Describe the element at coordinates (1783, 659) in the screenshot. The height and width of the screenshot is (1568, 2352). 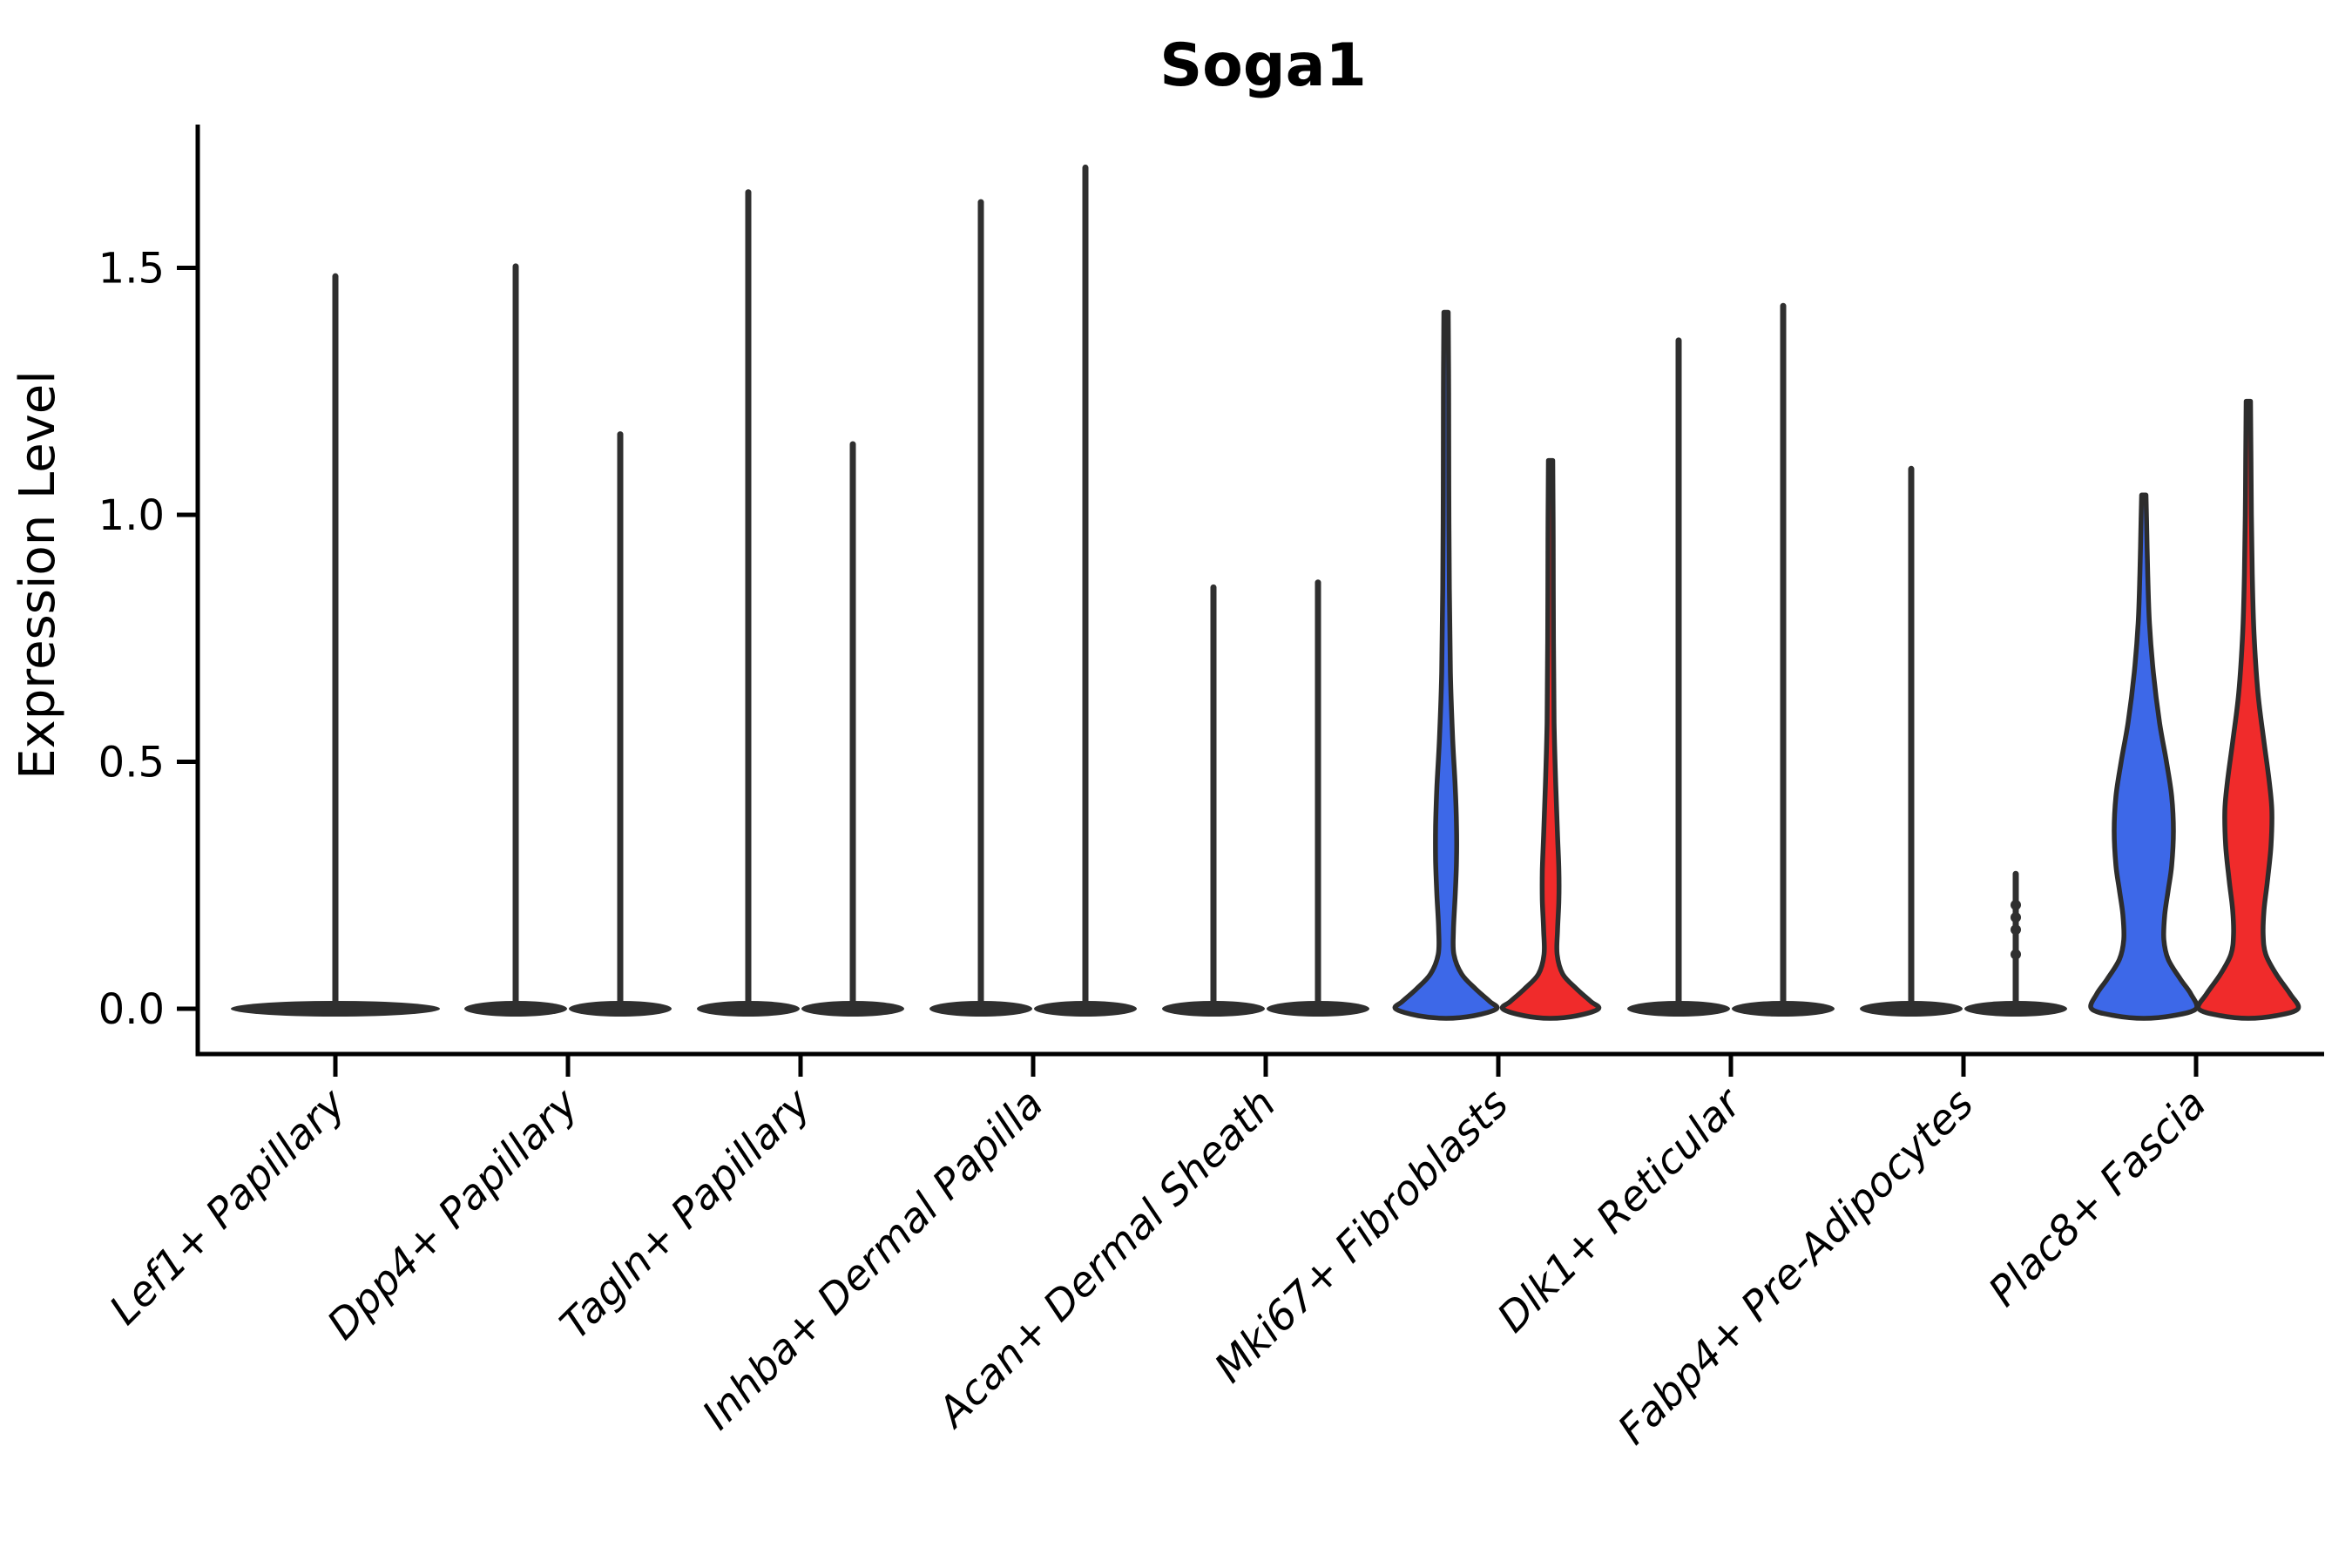
I see `violin-dlk1-reticular-right` at that location.